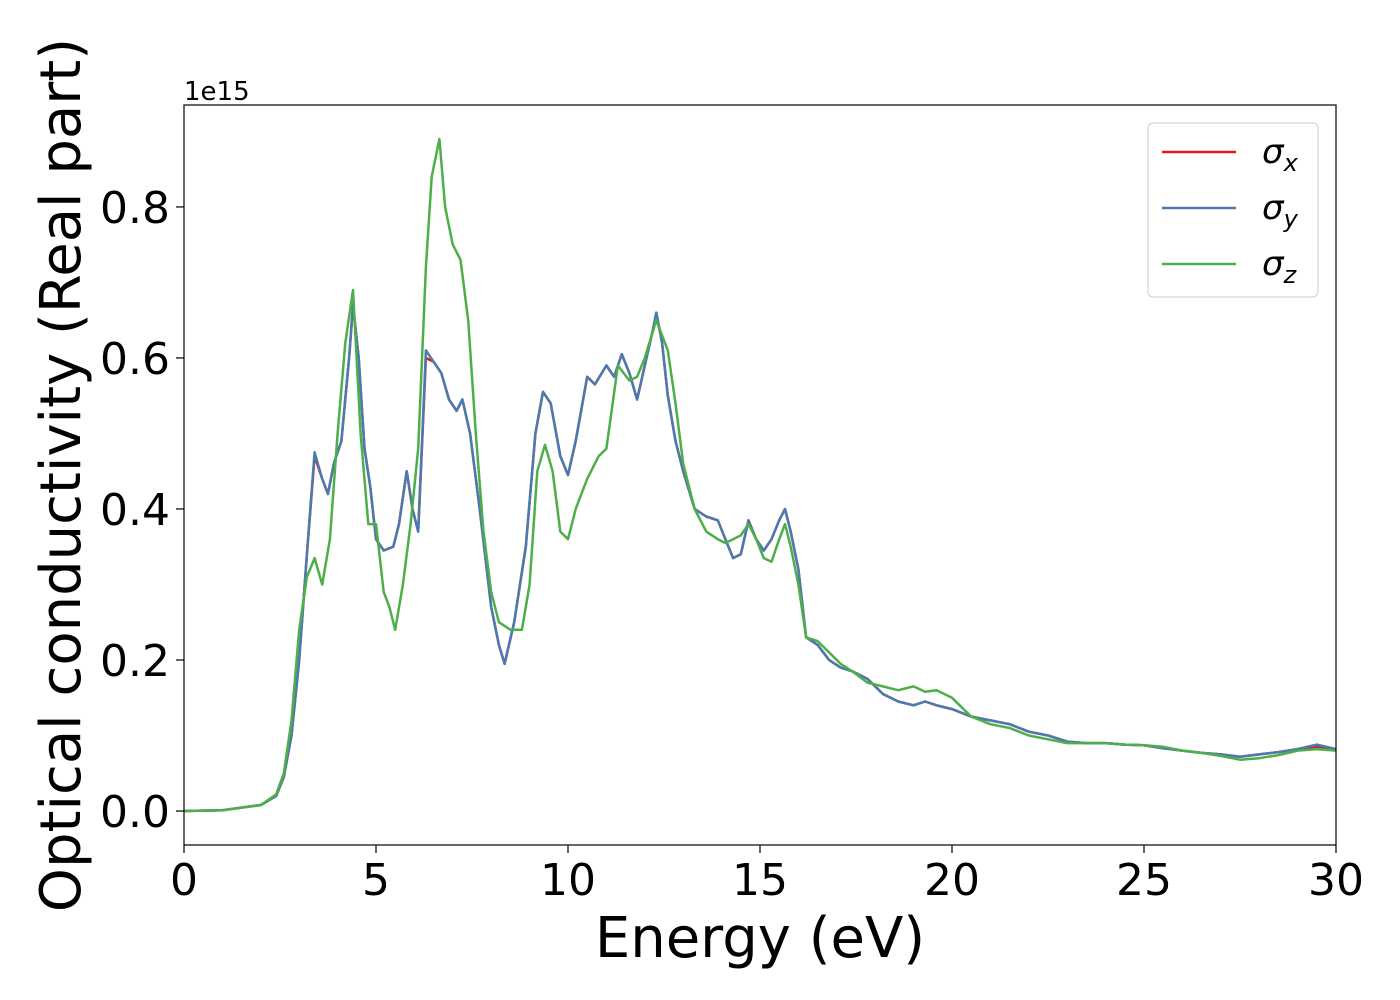 Image resolution: width=1400 pixels, height=1000 pixels. Describe the element at coordinates (135, 510) in the screenshot. I see `y-tick-label: 0.4` at that location.